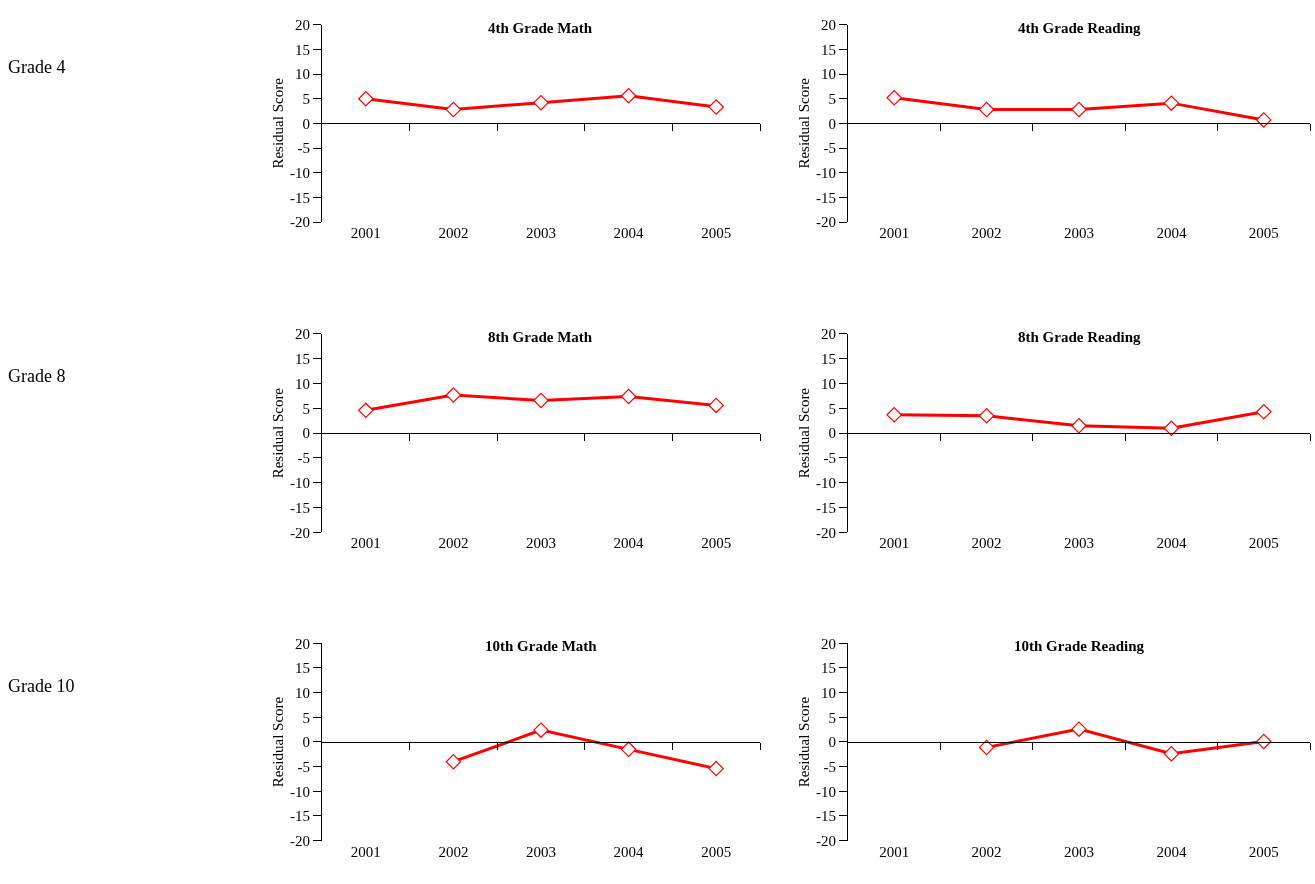 This screenshot has height=884, width=1315. I want to click on chart-title: 10th Grade Math, so click(541, 646).